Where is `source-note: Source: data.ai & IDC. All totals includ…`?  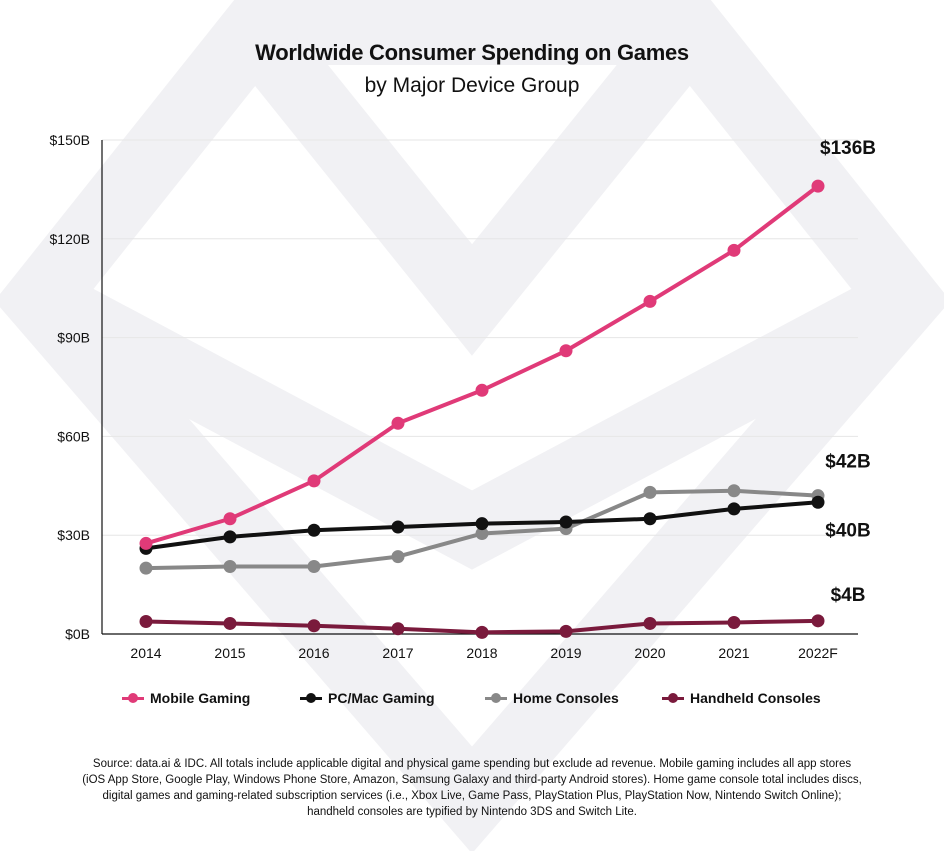 source-note: Source: data.ai & IDC. All totals includ… is located at coordinates (472, 788).